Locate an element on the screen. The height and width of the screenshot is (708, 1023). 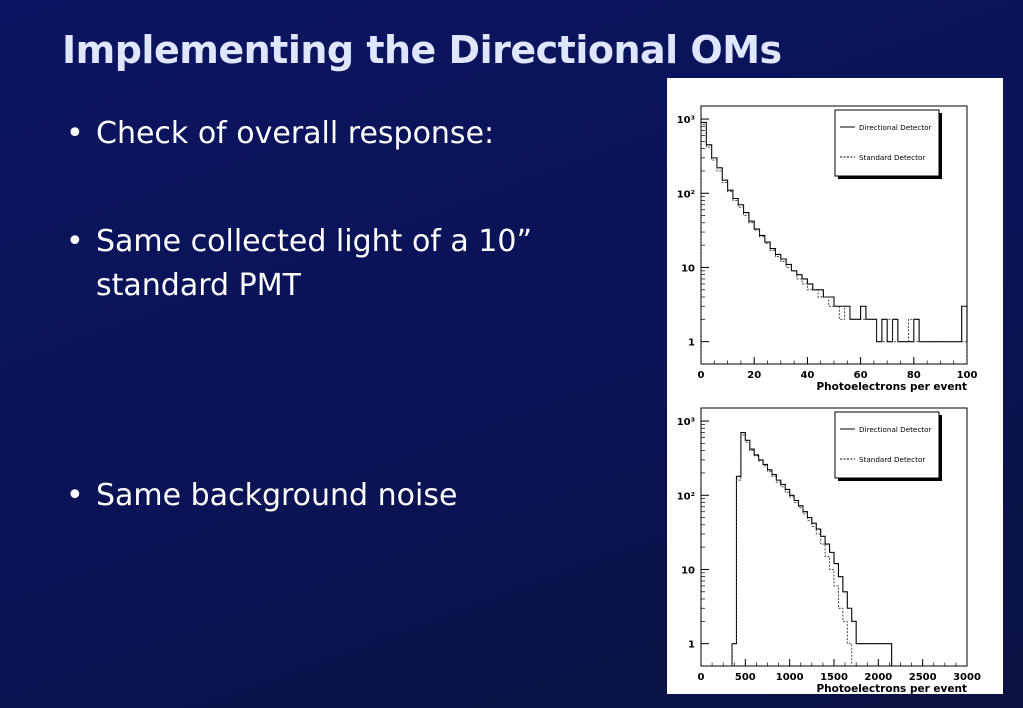
bullet-item: • Same background noise is located at coordinates (341, 496).